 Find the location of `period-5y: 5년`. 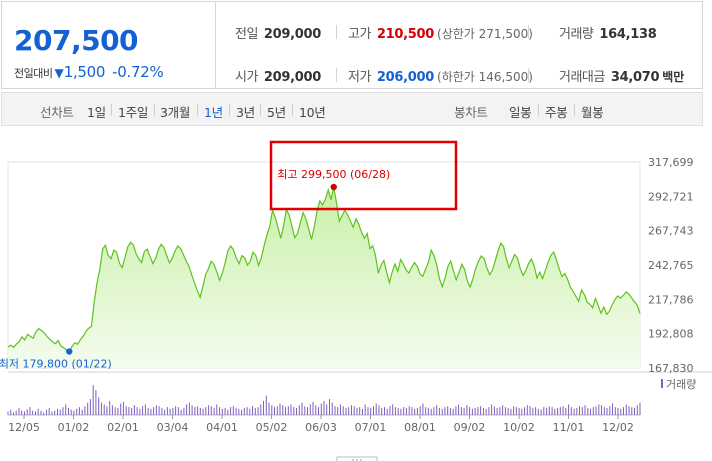

period-5y: 5년 is located at coordinates (276, 112).